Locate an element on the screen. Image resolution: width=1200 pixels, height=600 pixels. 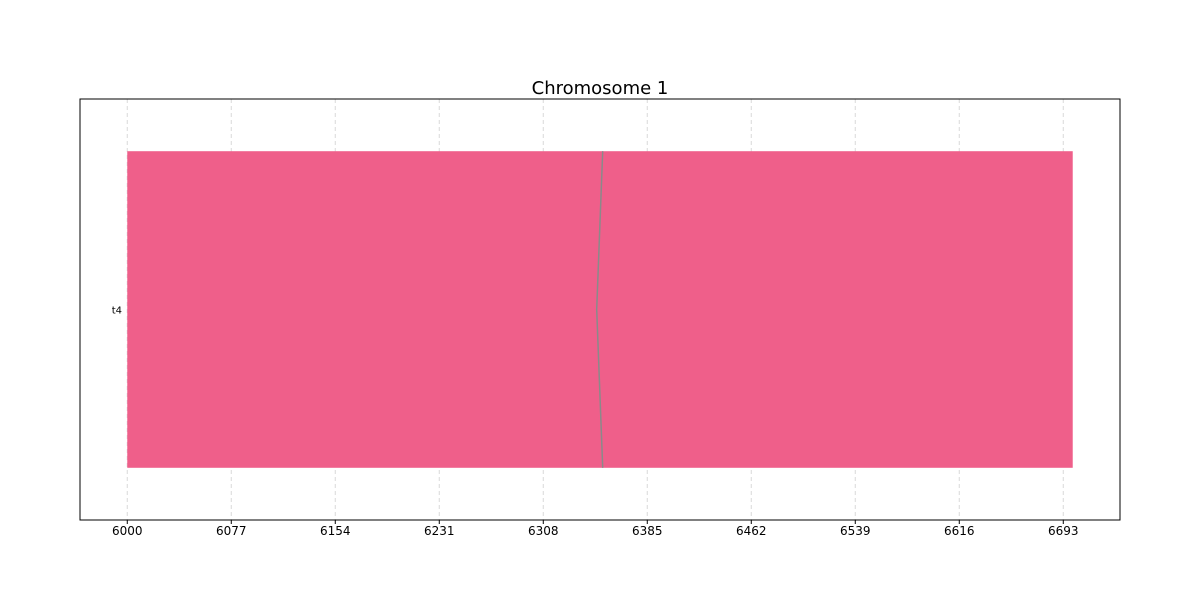
x-tick-label: 6462 is located at coordinates (751, 531).